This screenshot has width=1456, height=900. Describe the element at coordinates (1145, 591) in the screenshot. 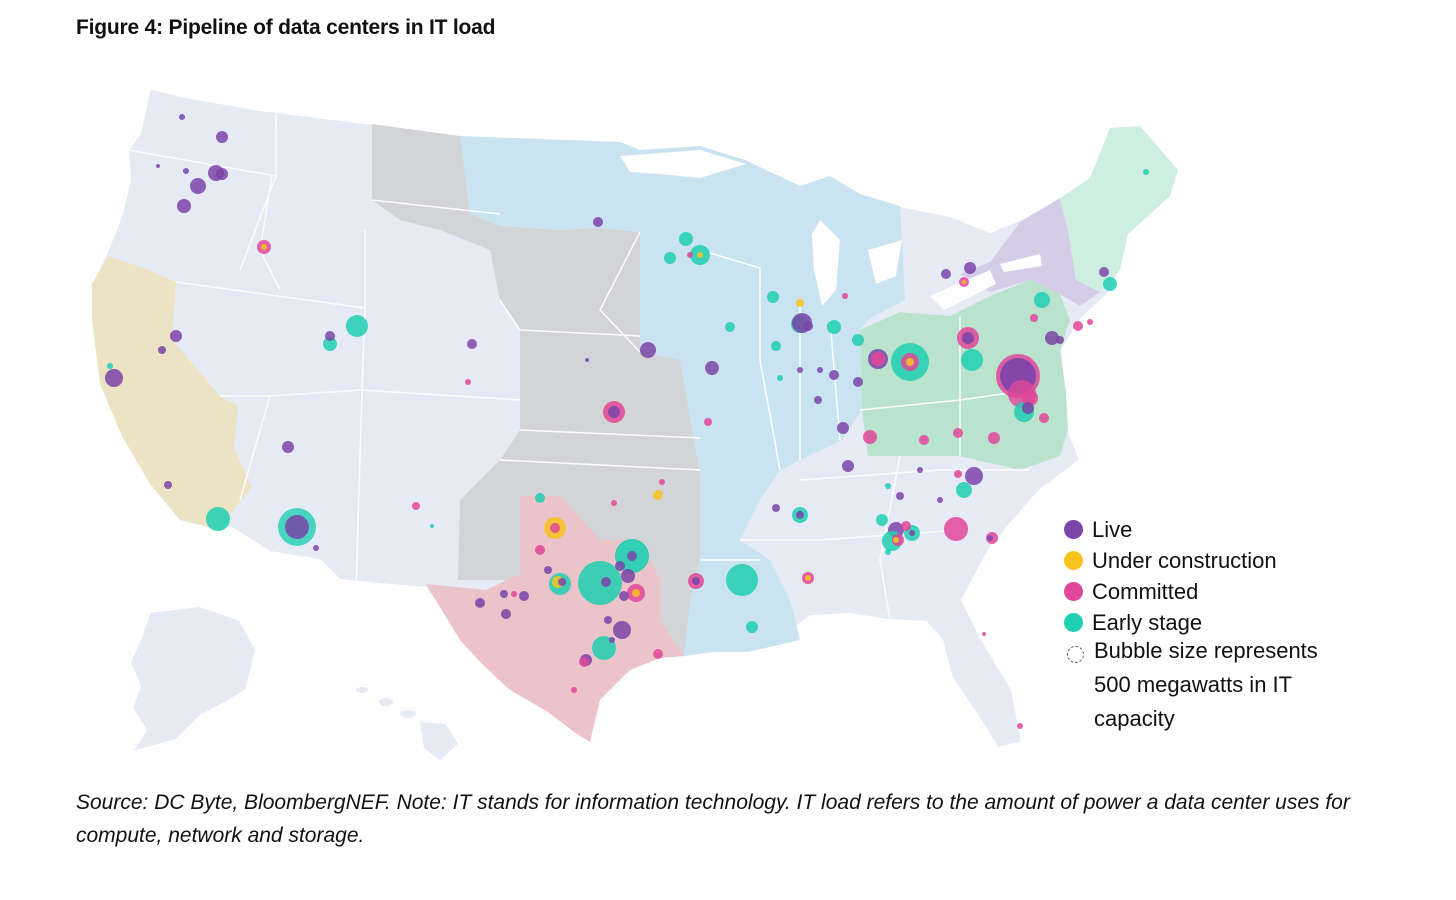

I see `legend-label-committed: Committed` at that location.